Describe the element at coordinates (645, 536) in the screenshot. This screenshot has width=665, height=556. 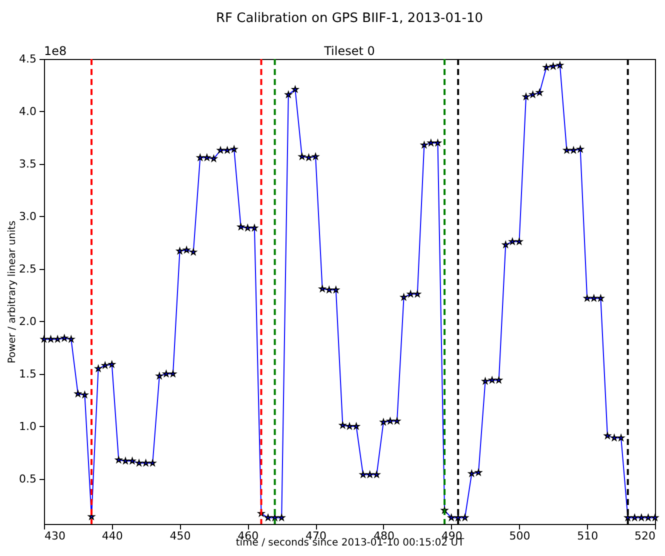
I see `x-tick-label: 520` at that location.